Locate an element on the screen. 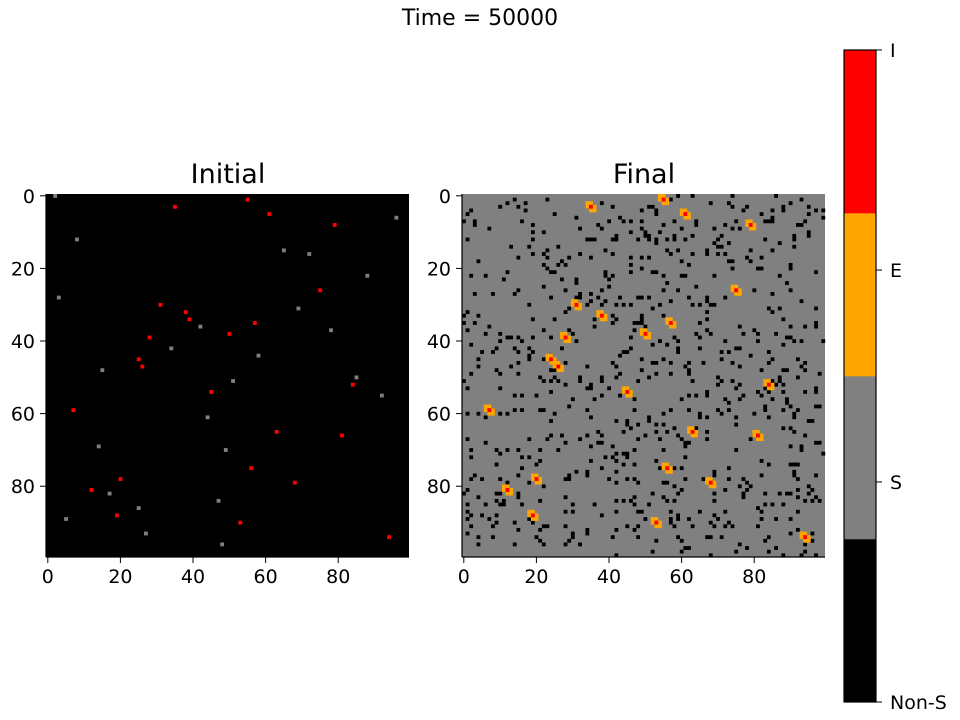  colorbar: Non-S S E I is located at coordinates (895, 377).